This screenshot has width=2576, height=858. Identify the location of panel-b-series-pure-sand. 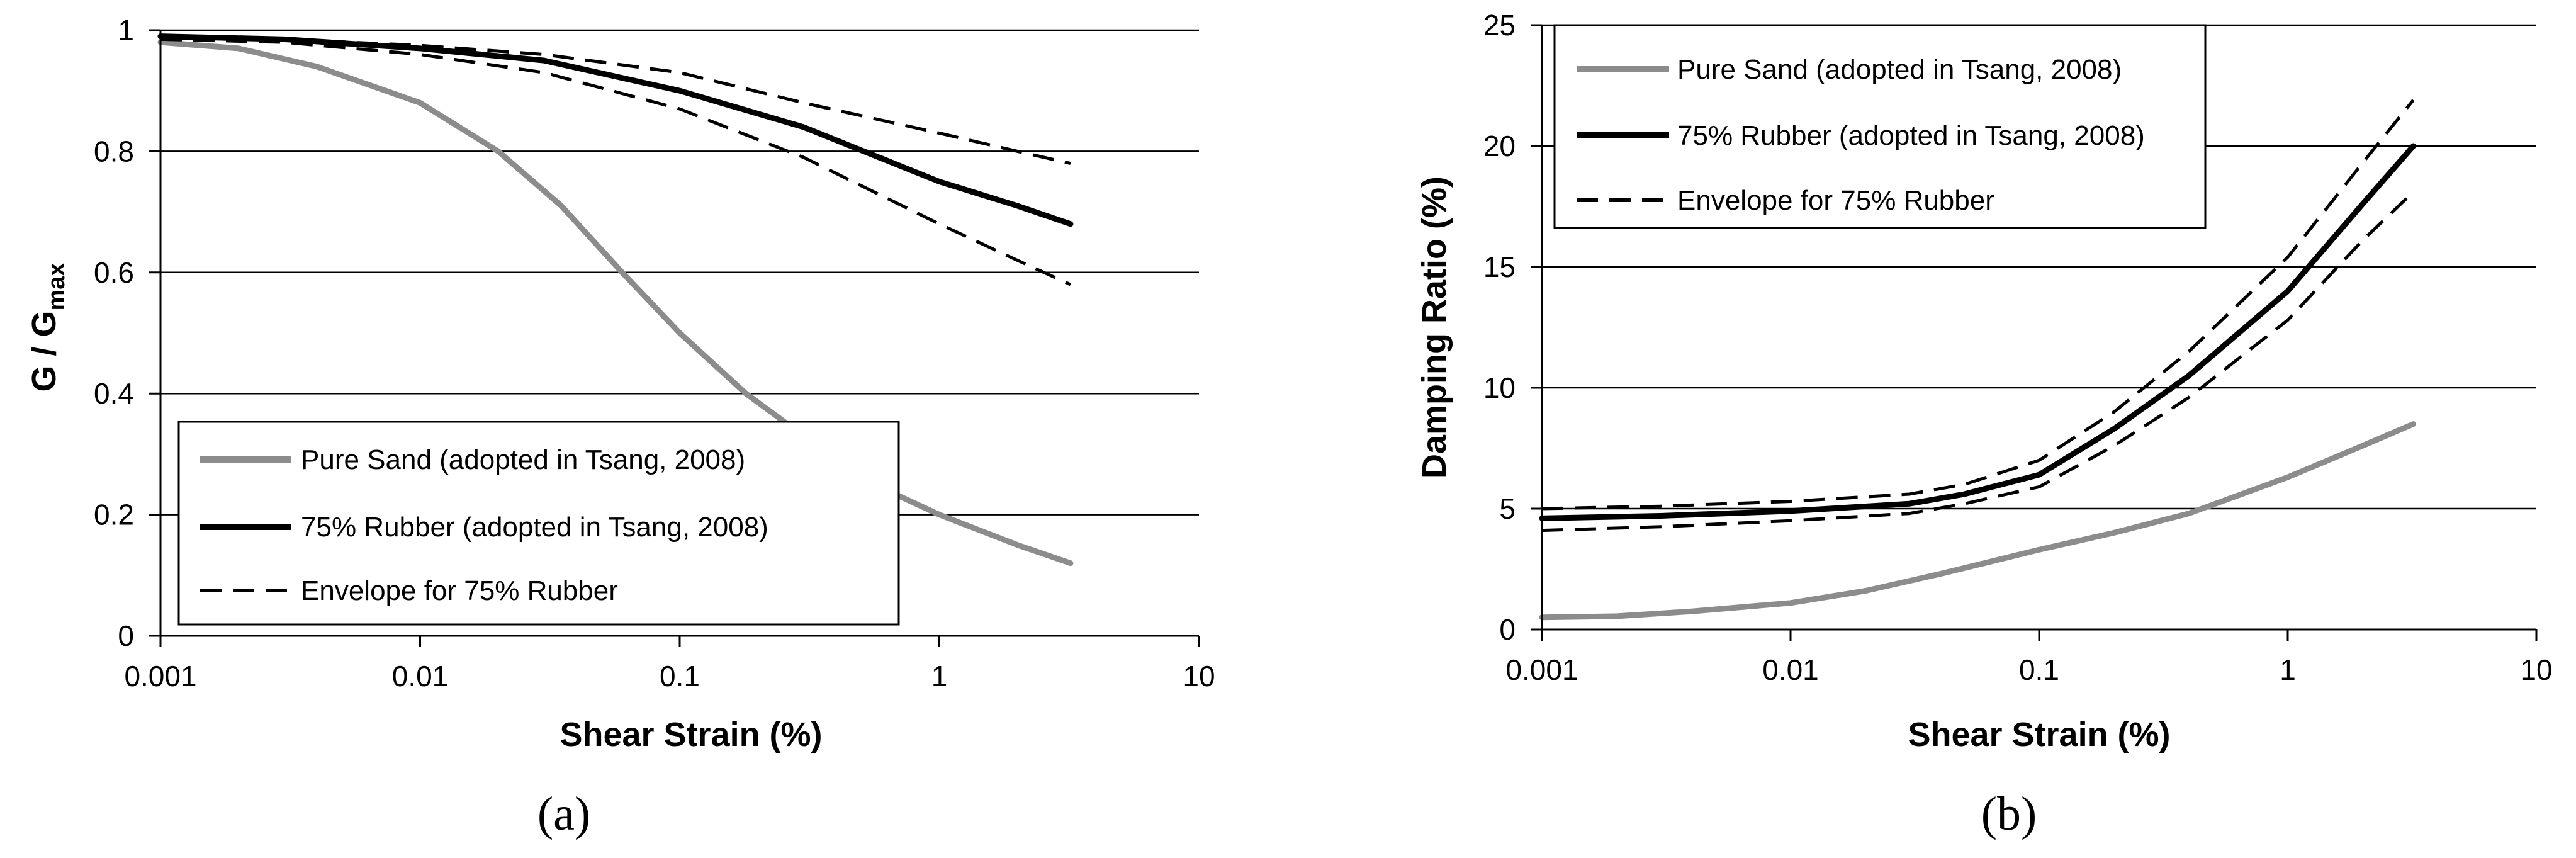
(1977, 521).